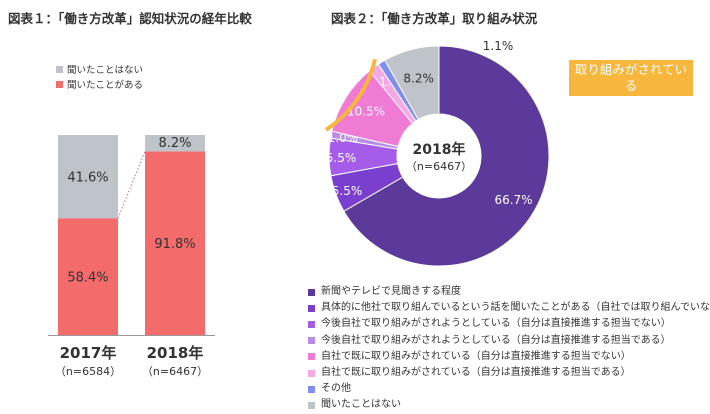 The width and height of the screenshot is (710, 414). I want to click on donut-legend-label: 今後自社で取り組みがされようとしている（自分は直接推進する担当である）, so click(496, 340).